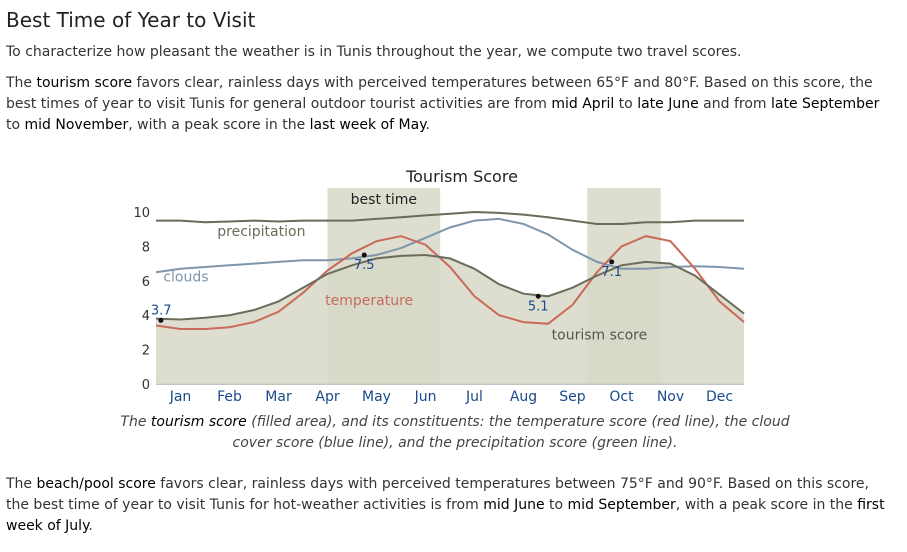 This screenshot has width=907, height=552. What do you see at coordinates (611, 272) in the screenshot?
I see `point-label-4: 7.1` at bounding box center [611, 272].